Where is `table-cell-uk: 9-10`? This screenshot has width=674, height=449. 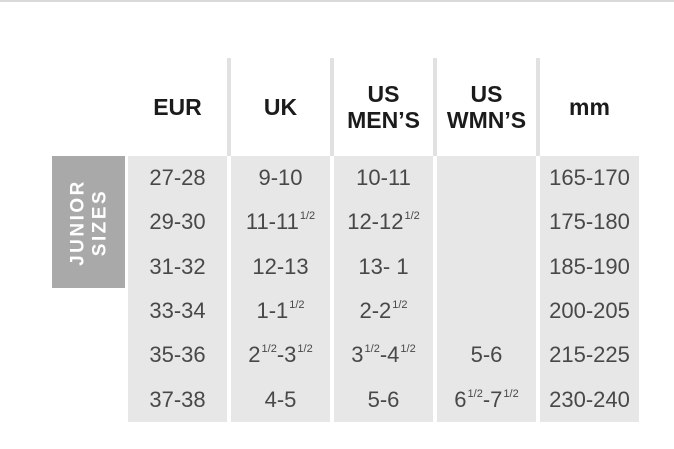 table-cell-uk: 9-10 is located at coordinates (280, 178).